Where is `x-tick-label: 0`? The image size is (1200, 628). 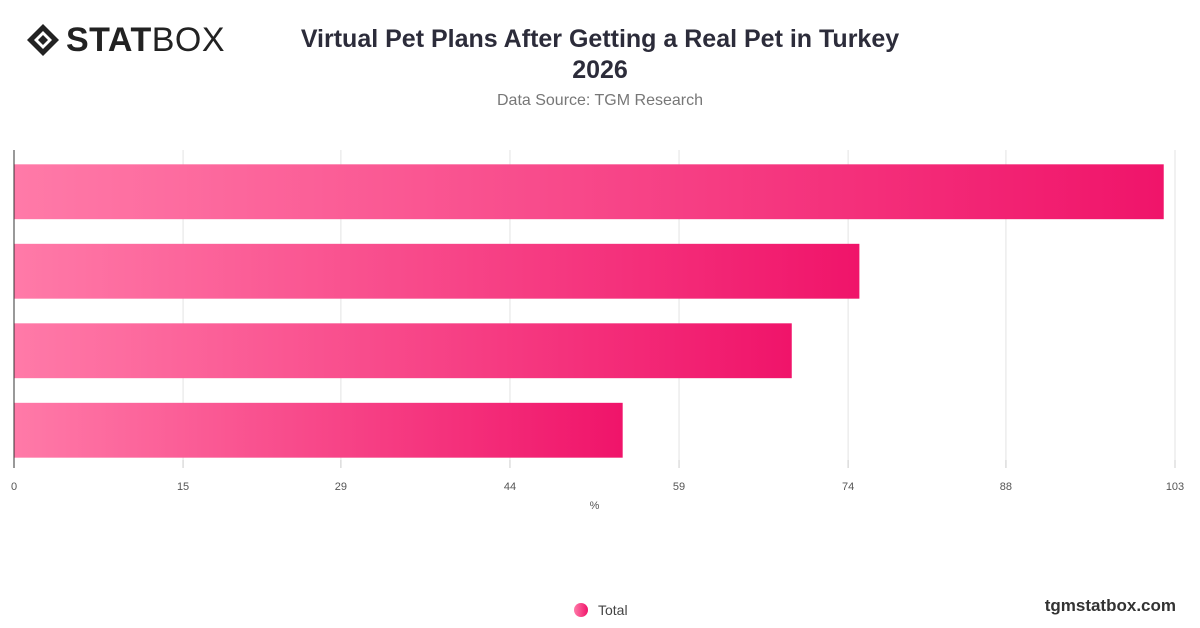 x-tick-label: 0 is located at coordinates (14, 487).